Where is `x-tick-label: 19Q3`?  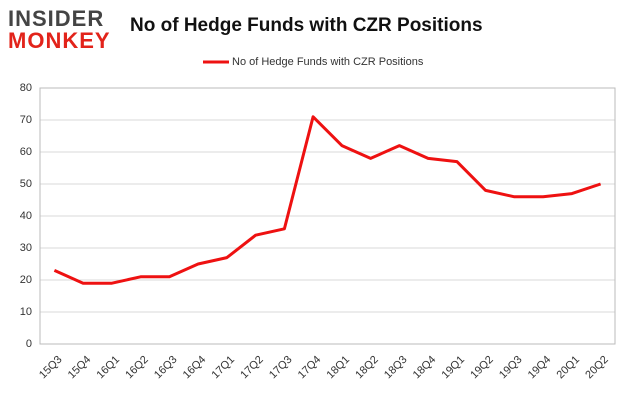
x-tick-label: 19Q3 is located at coordinates (511, 368).